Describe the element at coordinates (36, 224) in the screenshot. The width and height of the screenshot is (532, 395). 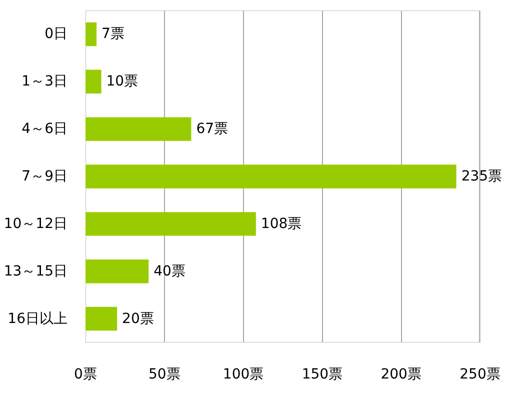
I see `y-tick-label: 10～12日` at that location.